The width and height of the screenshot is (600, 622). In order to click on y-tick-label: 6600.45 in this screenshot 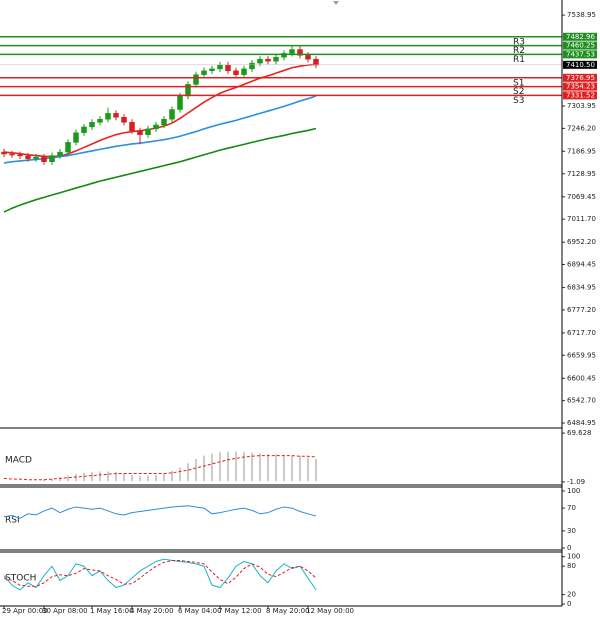, I will do `click(581, 378)`.